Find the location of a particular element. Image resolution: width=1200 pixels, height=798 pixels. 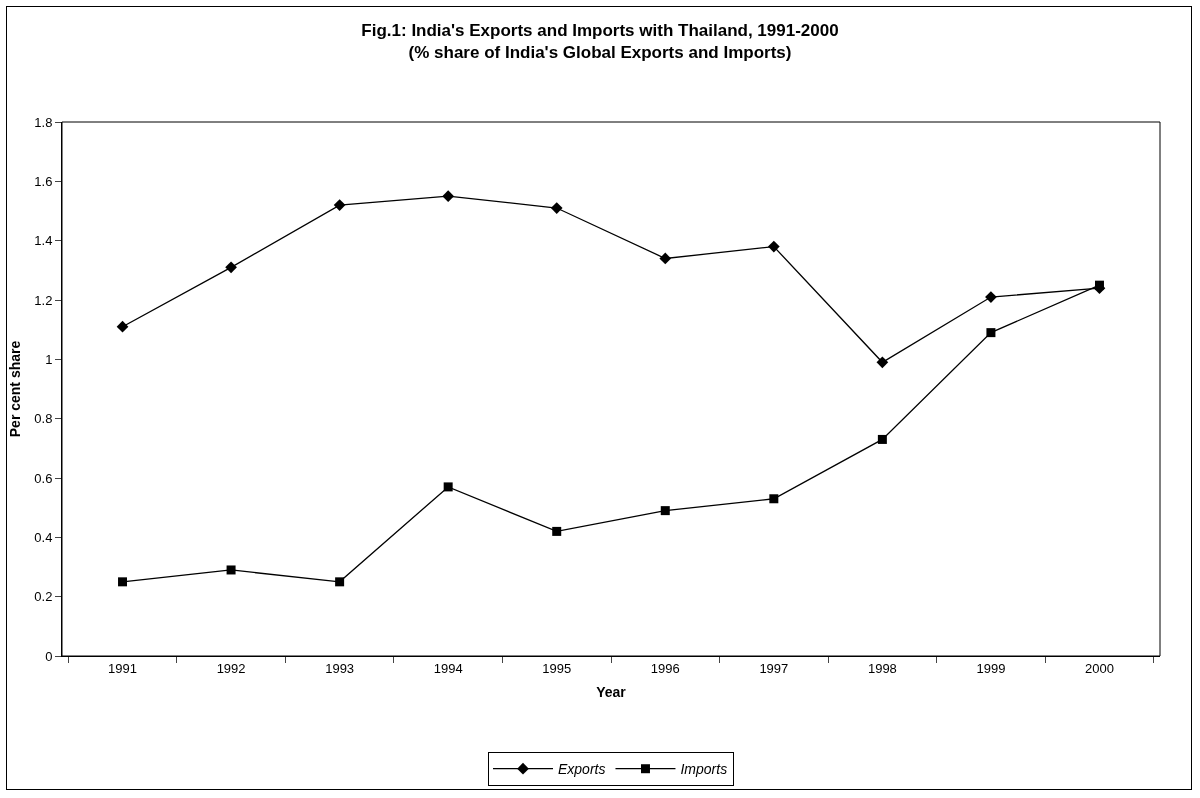

x-tick-label: 1997 is located at coordinates (774, 668).